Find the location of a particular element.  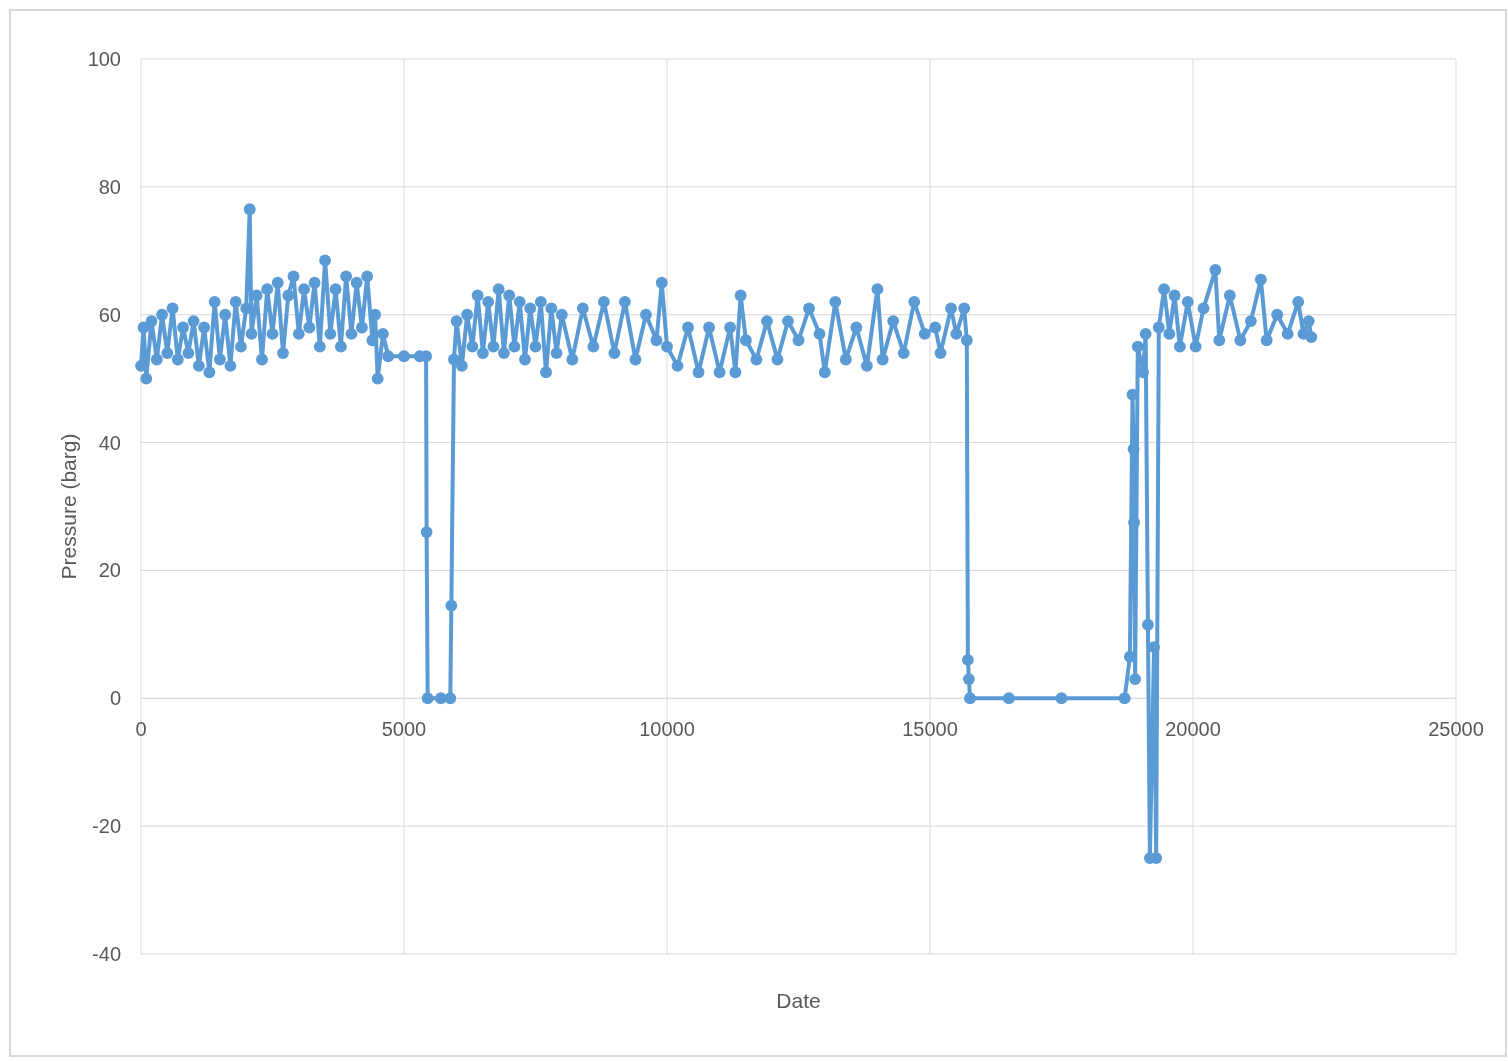

y-tick-label: 100 is located at coordinates (104, 59).